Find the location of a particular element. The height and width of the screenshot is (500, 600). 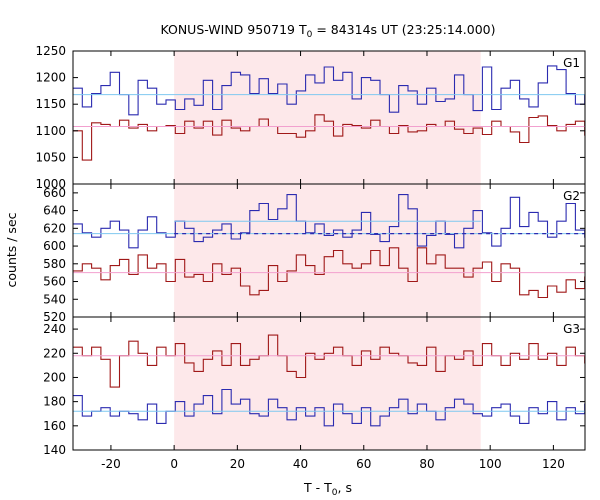

y-tick-label: 1100 is located at coordinates (50, 131).